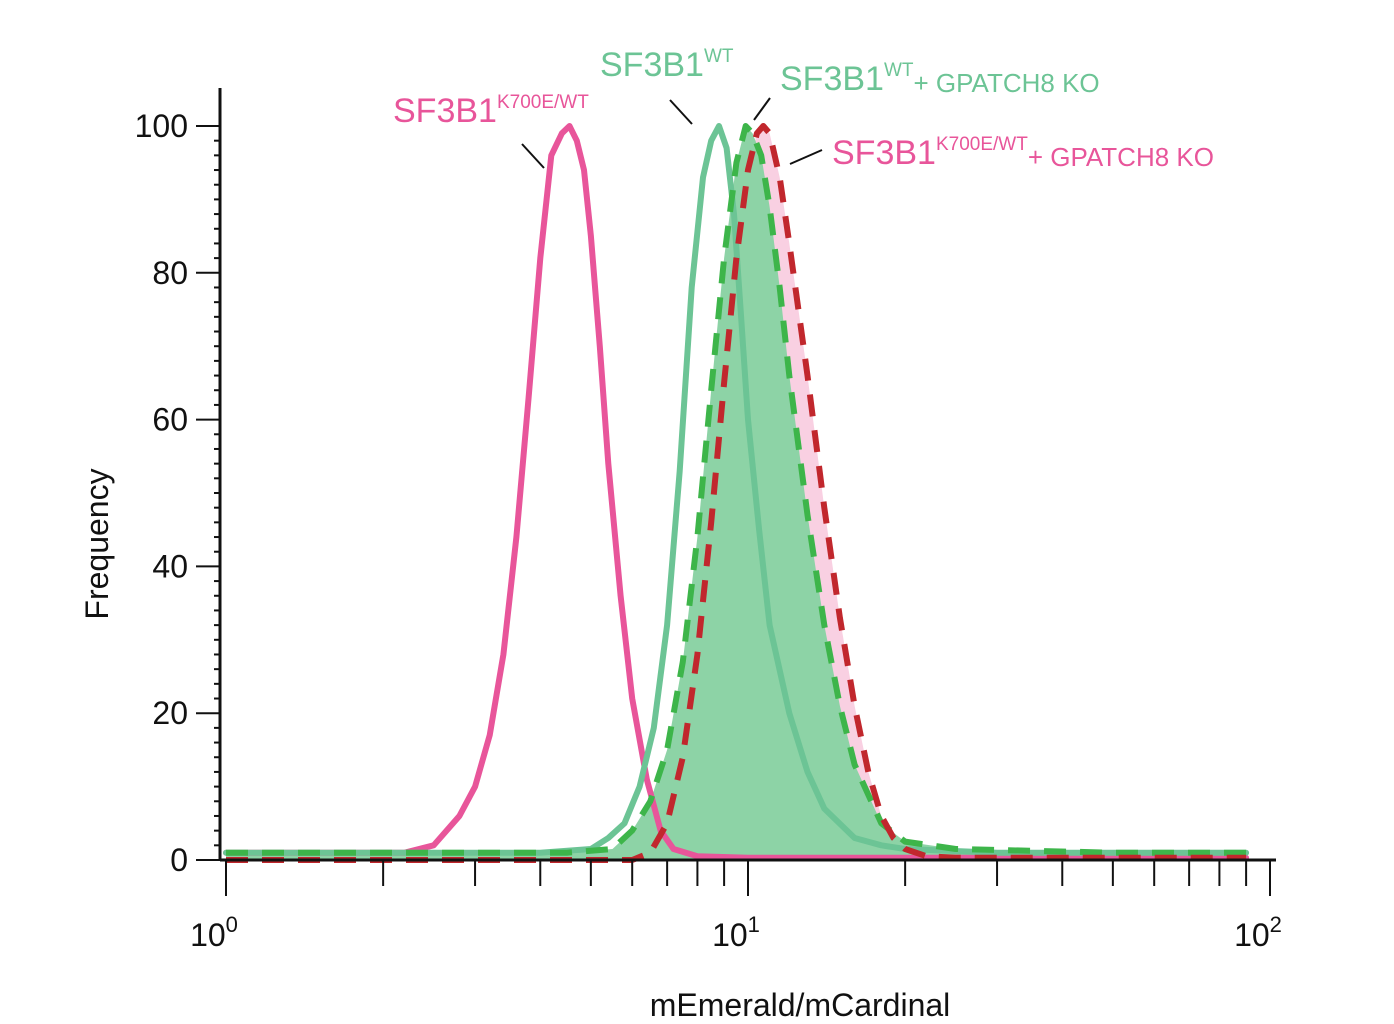 The height and width of the screenshot is (1024, 1394). I want to click on annotation-leader-k700e, so click(533, 156).